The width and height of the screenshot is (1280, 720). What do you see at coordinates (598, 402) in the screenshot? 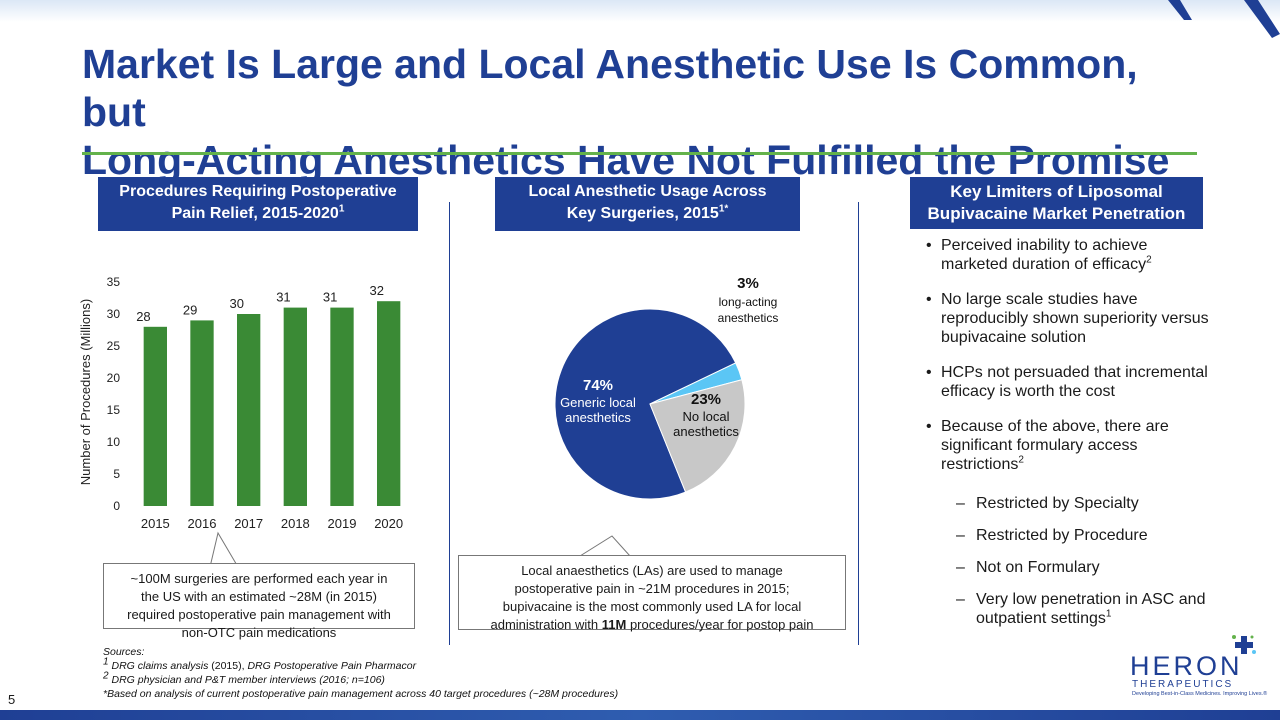
I see `pie-label-generic-1: Generic local` at bounding box center [598, 402].